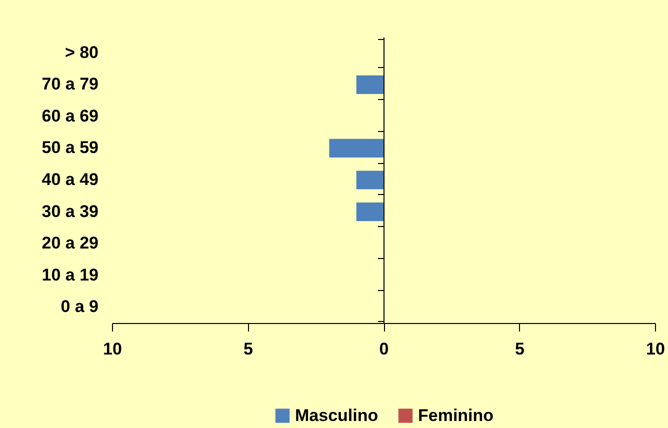  What do you see at coordinates (384, 349) in the screenshot?
I see `x-tick-label: 0` at bounding box center [384, 349].